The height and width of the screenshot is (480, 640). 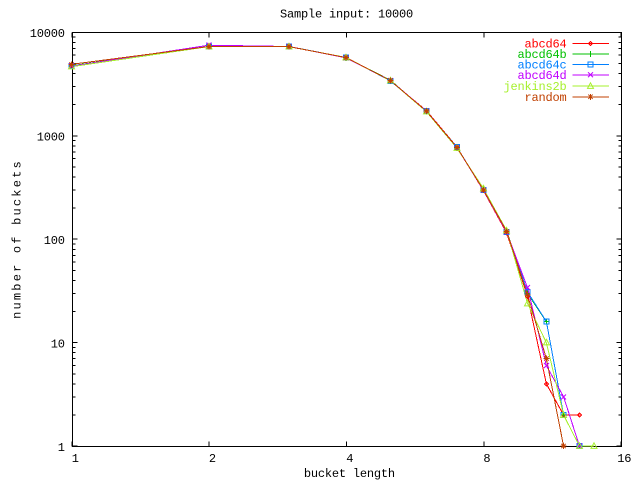 I want to click on svg-text: 8, so click(x=486, y=459).